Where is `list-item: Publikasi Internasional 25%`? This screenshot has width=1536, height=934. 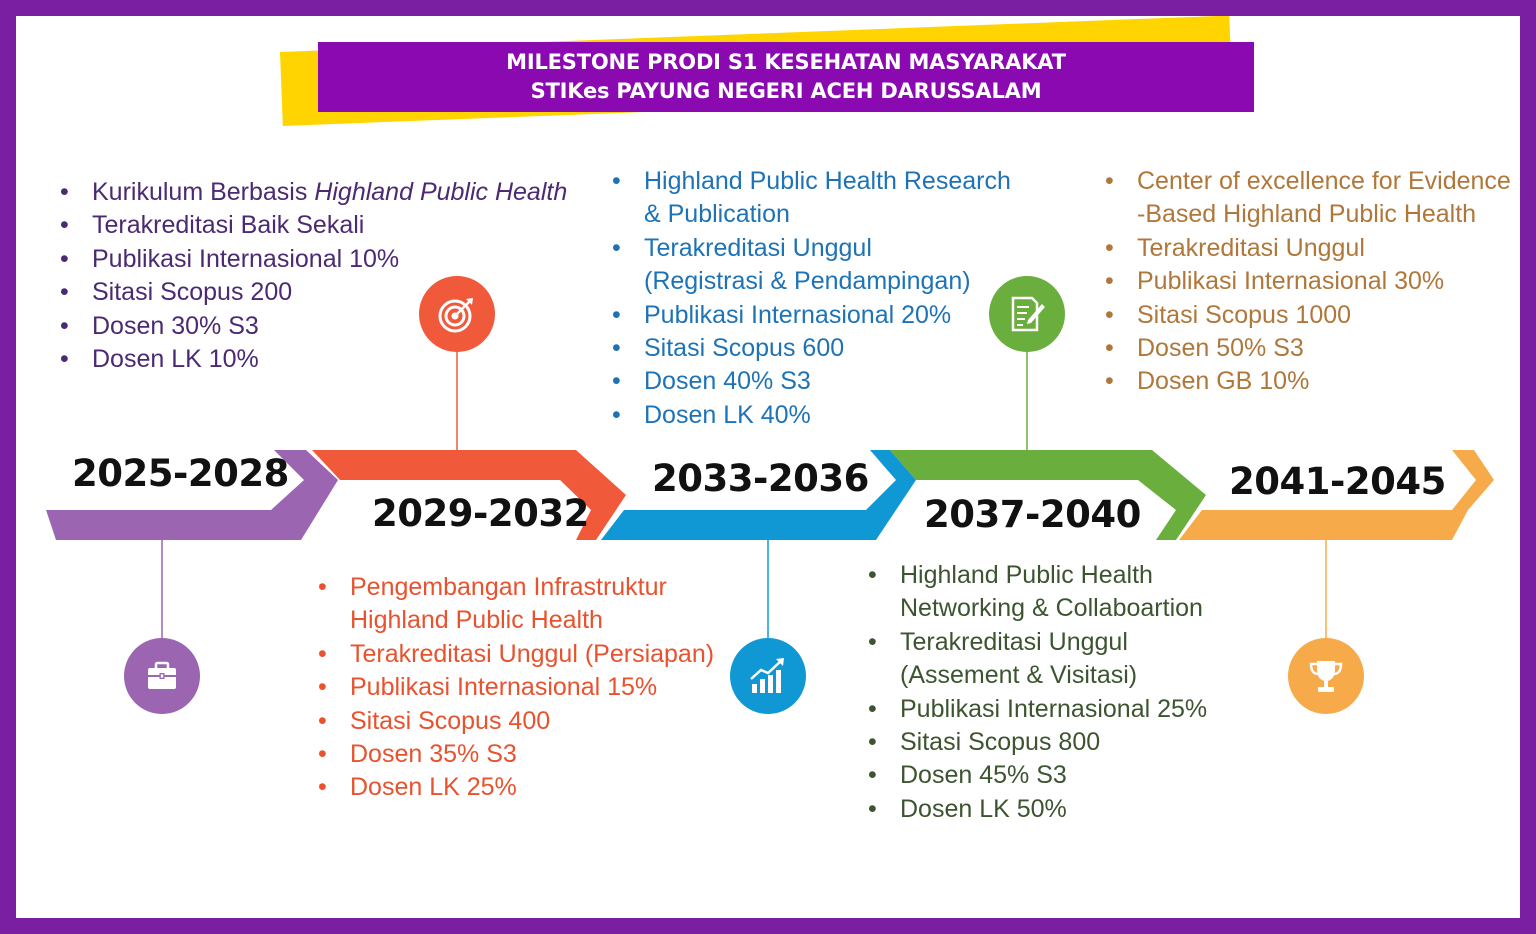
list-item: Publikasi Internasional 25% is located at coordinates (1037, 710).